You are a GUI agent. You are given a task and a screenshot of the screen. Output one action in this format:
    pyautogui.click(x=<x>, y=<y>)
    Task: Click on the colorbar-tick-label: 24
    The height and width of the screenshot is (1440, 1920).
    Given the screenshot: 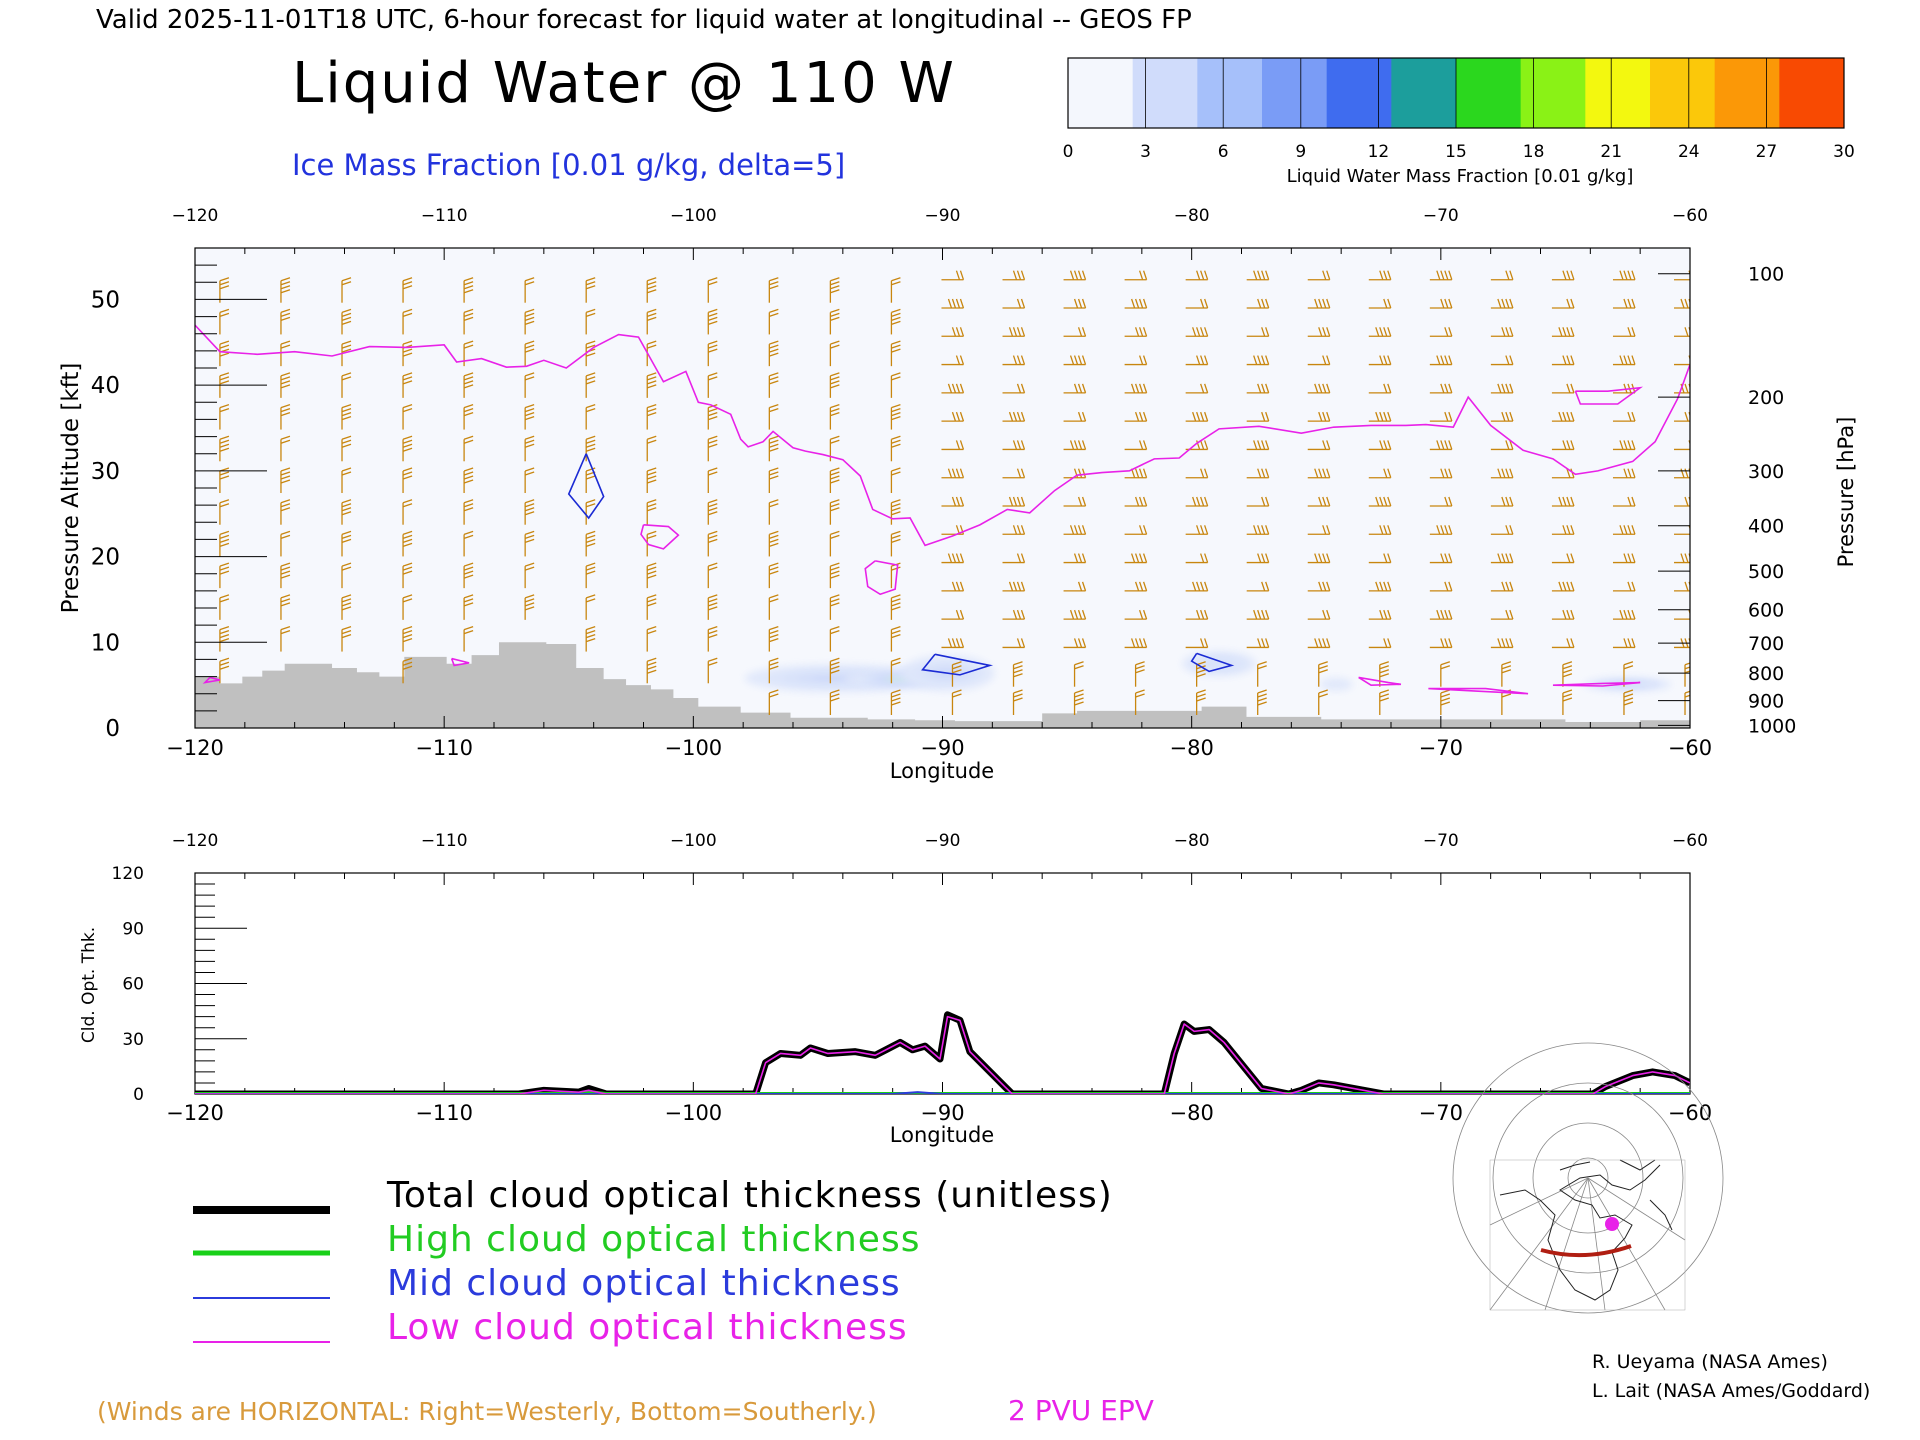 What is the action you would take?
    pyautogui.click(x=1689, y=152)
    